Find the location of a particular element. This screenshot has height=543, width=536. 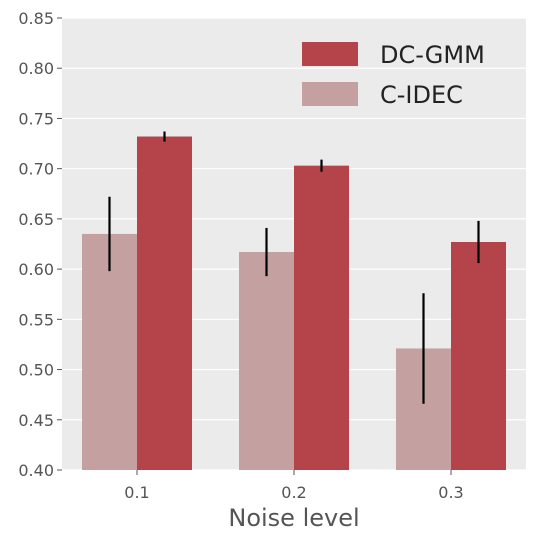

bar-c-idec-0.2 is located at coordinates (266, 361).